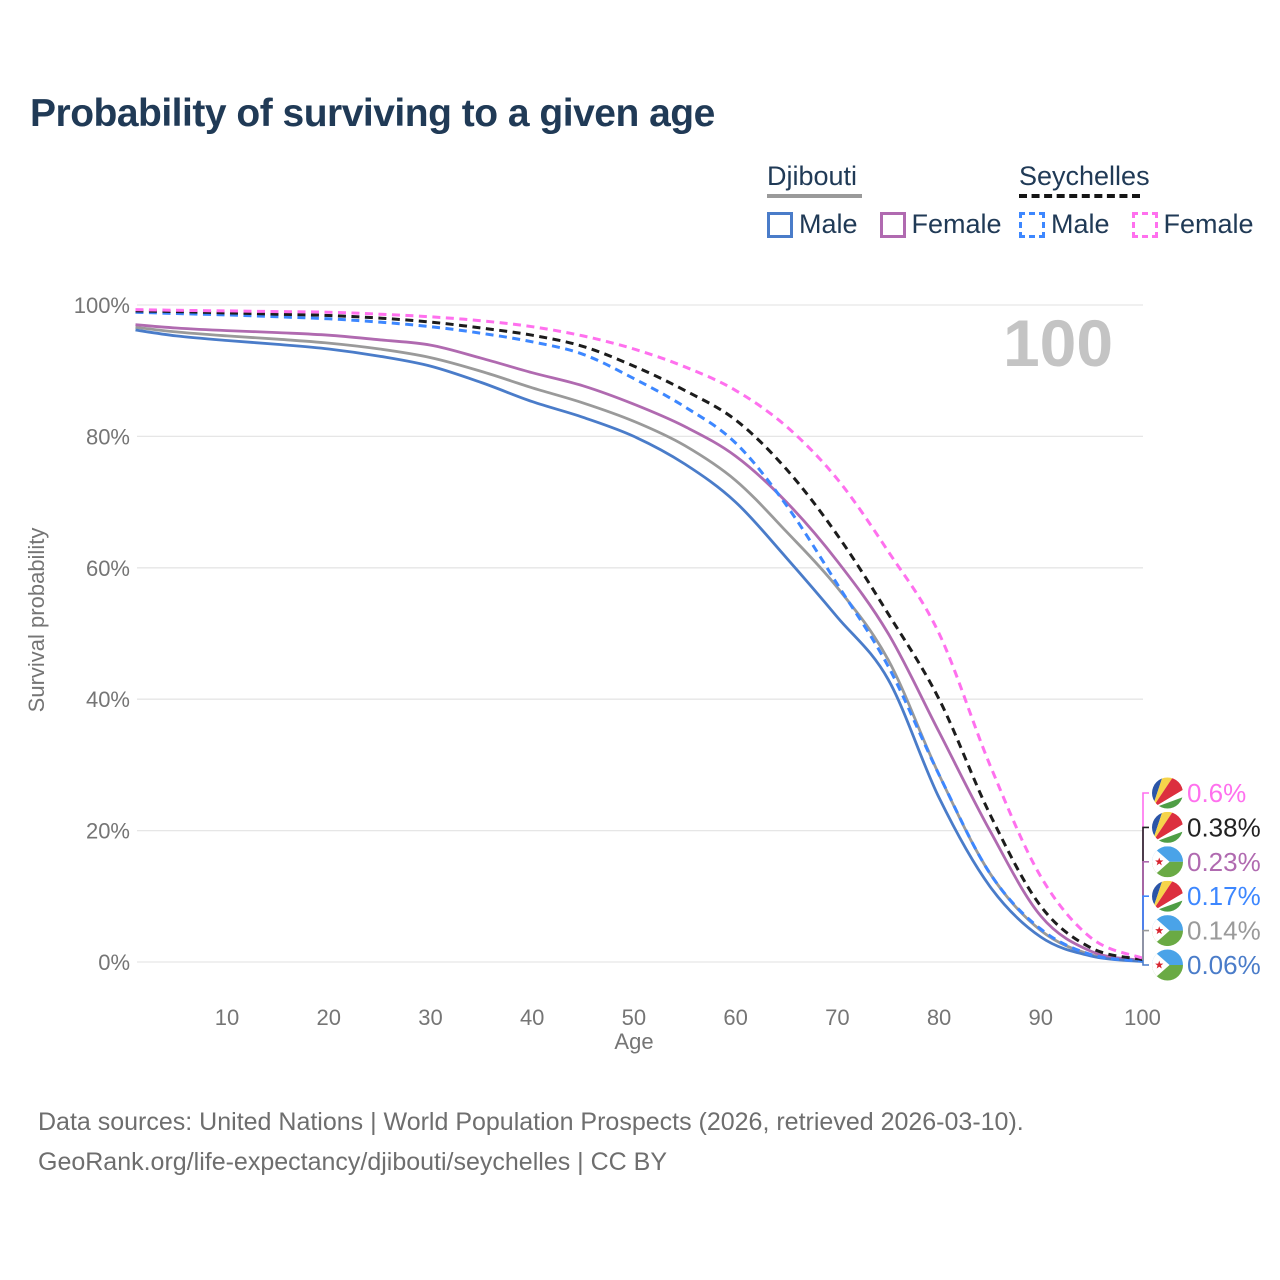 This screenshot has width=1280, height=1280. Describe the element at coordinates (36, 620) in the screenshot. I see `y-axis-title: Survival probability` at that location.